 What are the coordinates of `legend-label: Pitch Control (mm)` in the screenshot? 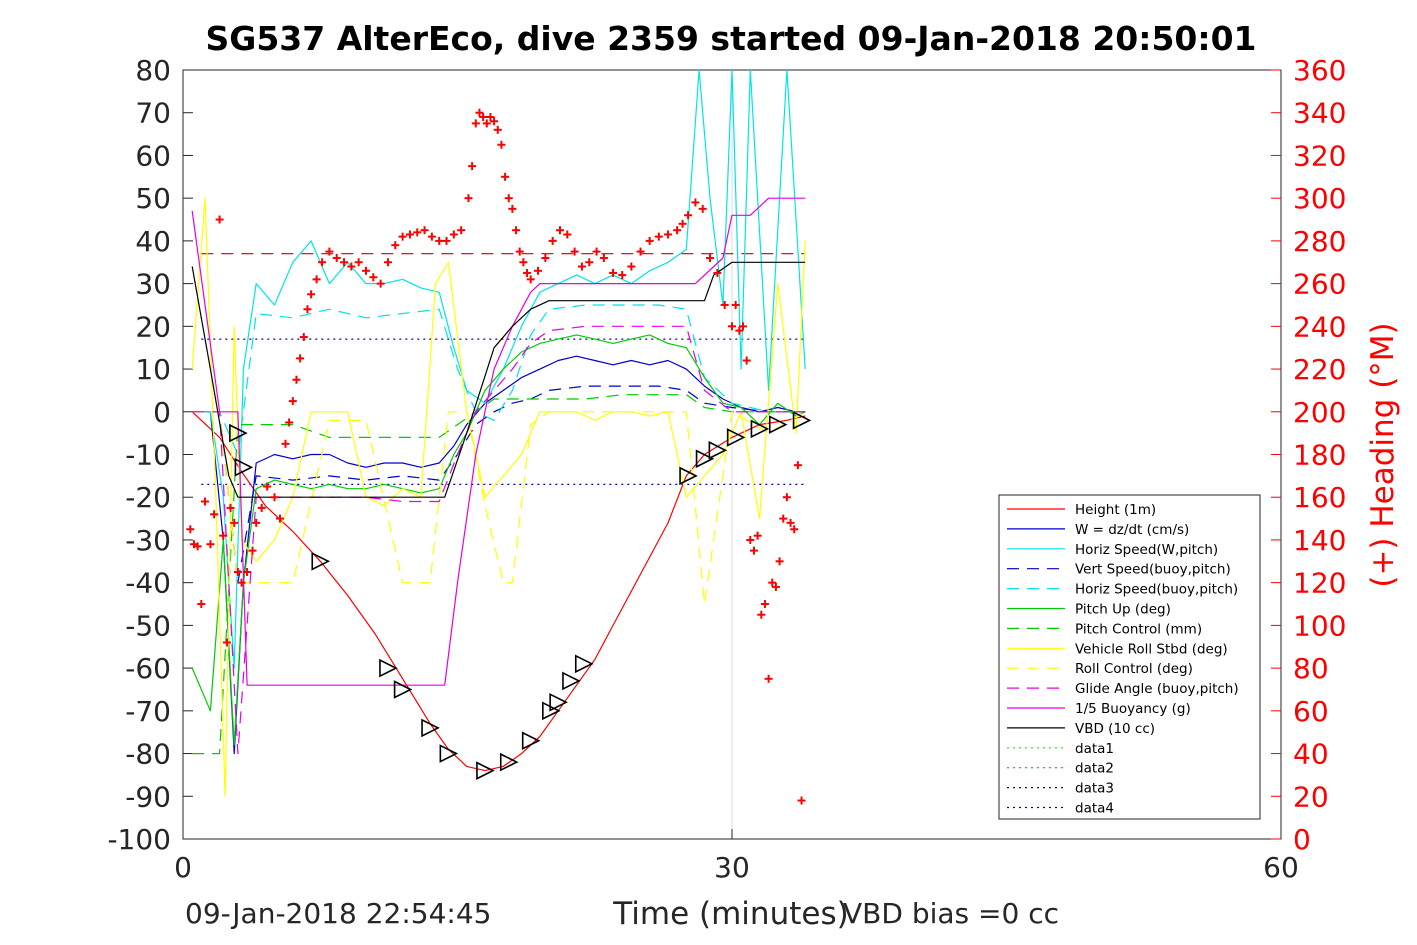 It's located at (1138, 629).